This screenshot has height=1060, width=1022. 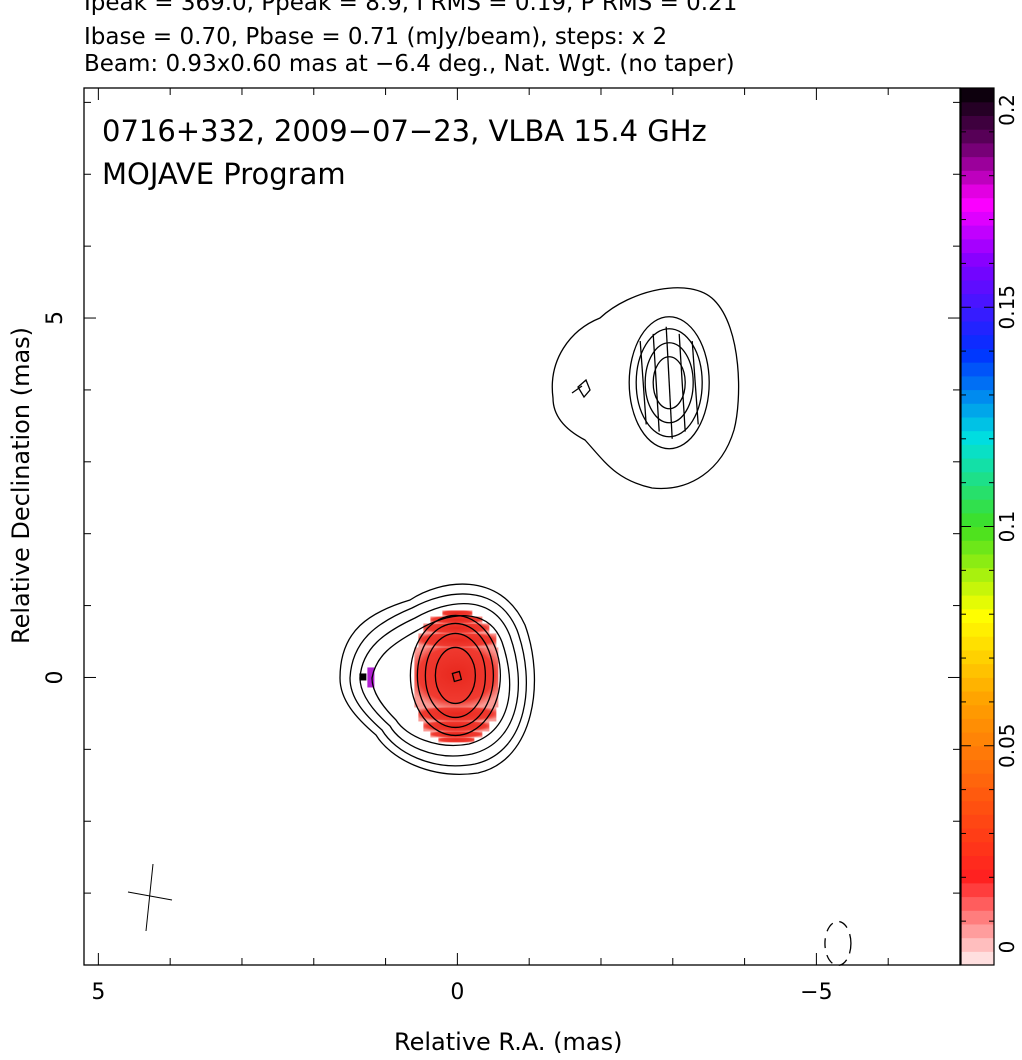 I want to click on core-contours, so click(x=437, y=679).